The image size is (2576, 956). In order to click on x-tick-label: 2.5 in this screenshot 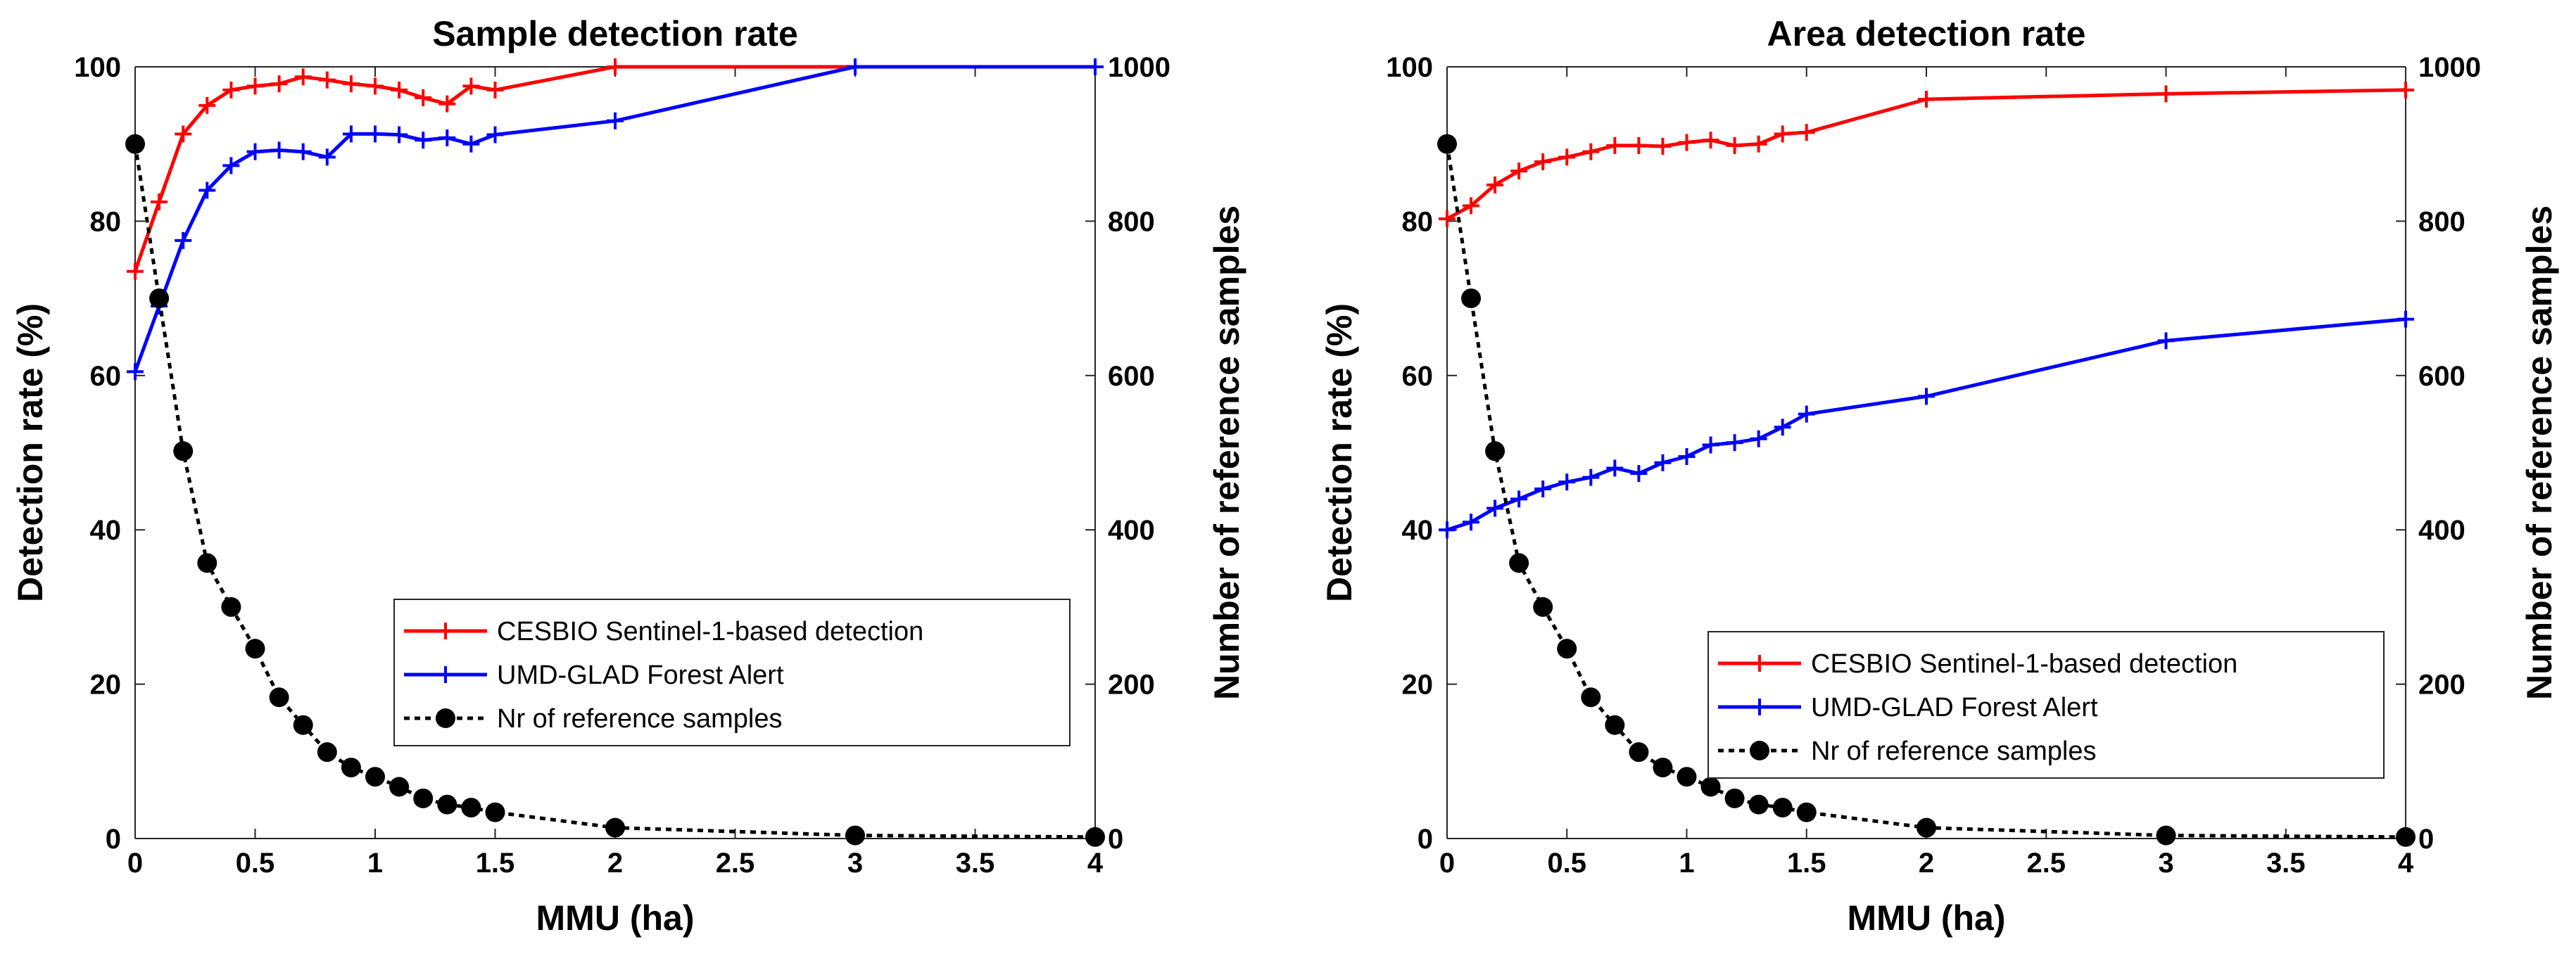, I will do `click(735, 863)`.